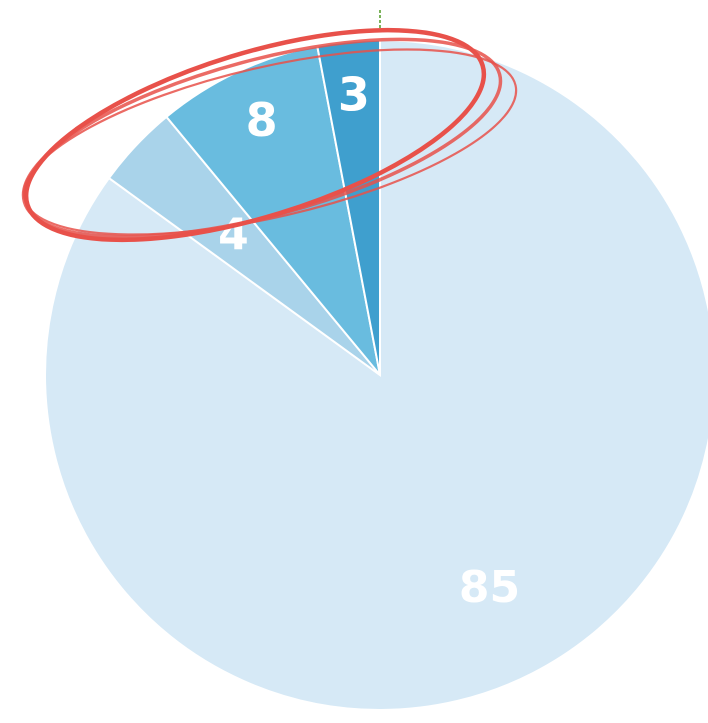 This screenshot has width=708, height=723. What do you see at coordinates (233, 234) in the screenshot?
I see `pie-label-4: 4` at bounding box center [233, 234].